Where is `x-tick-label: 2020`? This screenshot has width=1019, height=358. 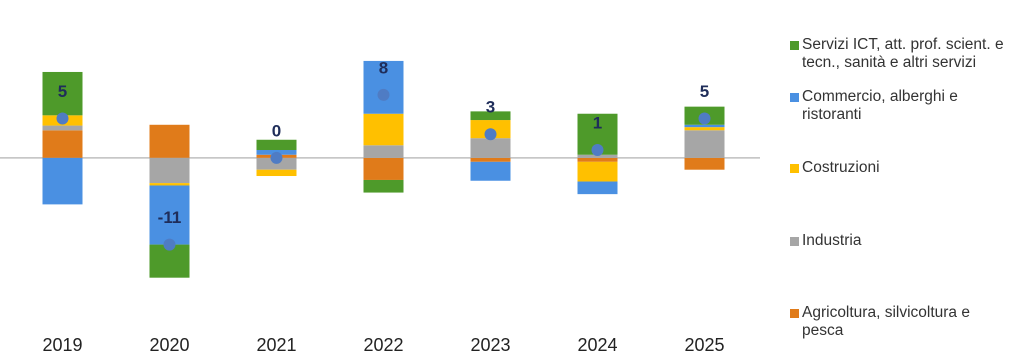
x-tick-label: 2020 is located at coordinates (169, 345).